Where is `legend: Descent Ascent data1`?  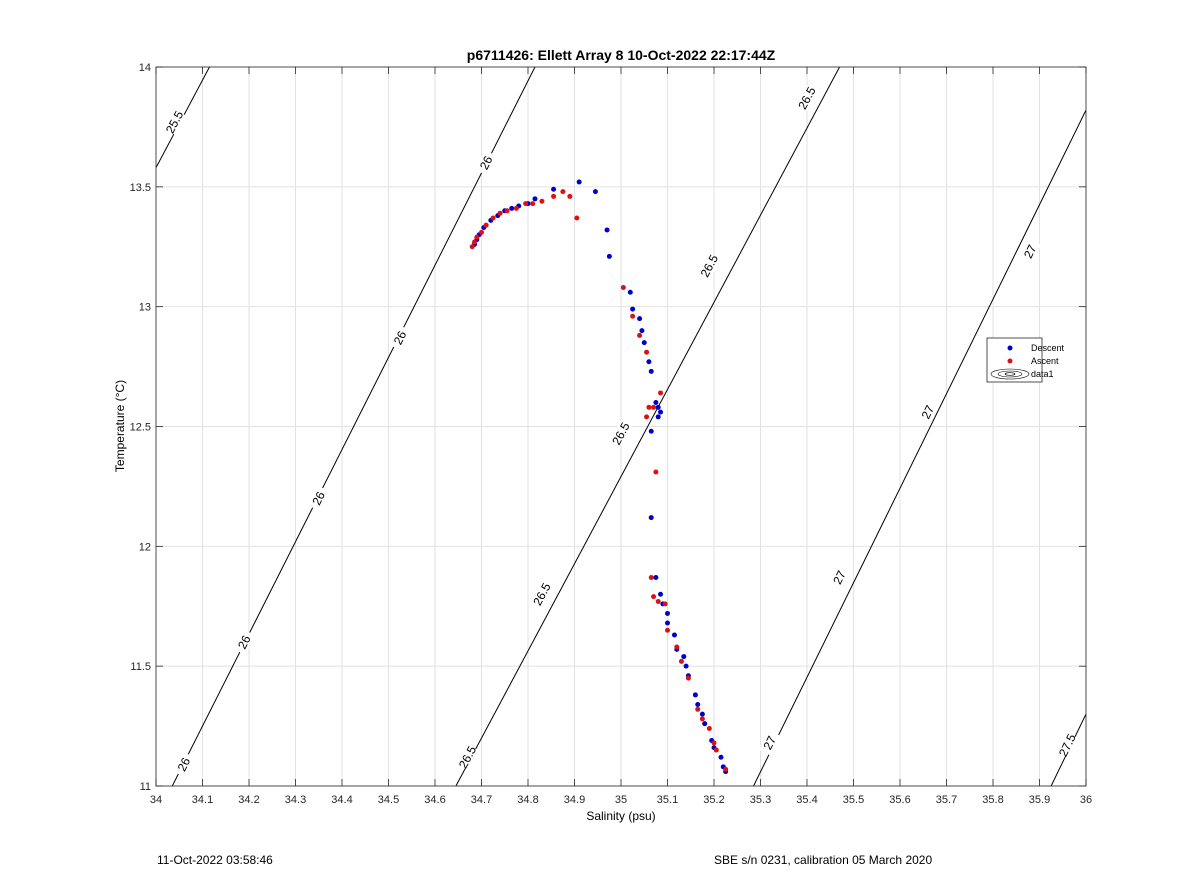
legend: Descent Ascent data1 is located at coordinates (1025, 360).